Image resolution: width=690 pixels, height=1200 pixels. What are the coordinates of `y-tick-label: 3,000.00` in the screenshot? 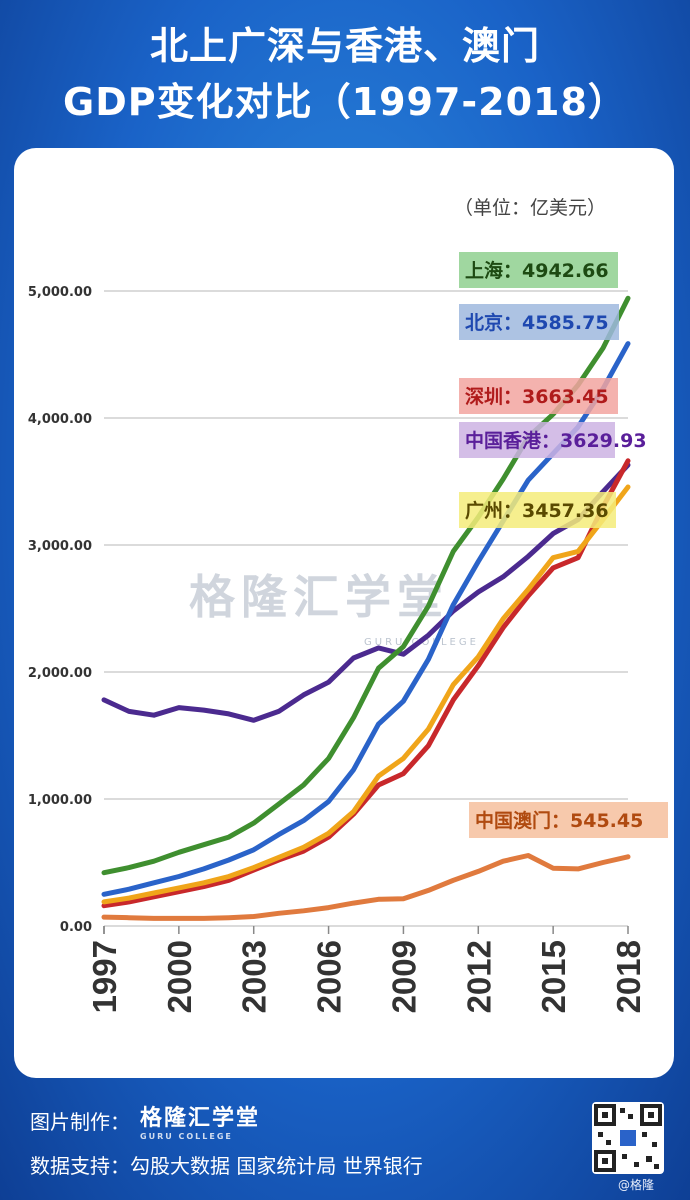 It's located at (60, 546).